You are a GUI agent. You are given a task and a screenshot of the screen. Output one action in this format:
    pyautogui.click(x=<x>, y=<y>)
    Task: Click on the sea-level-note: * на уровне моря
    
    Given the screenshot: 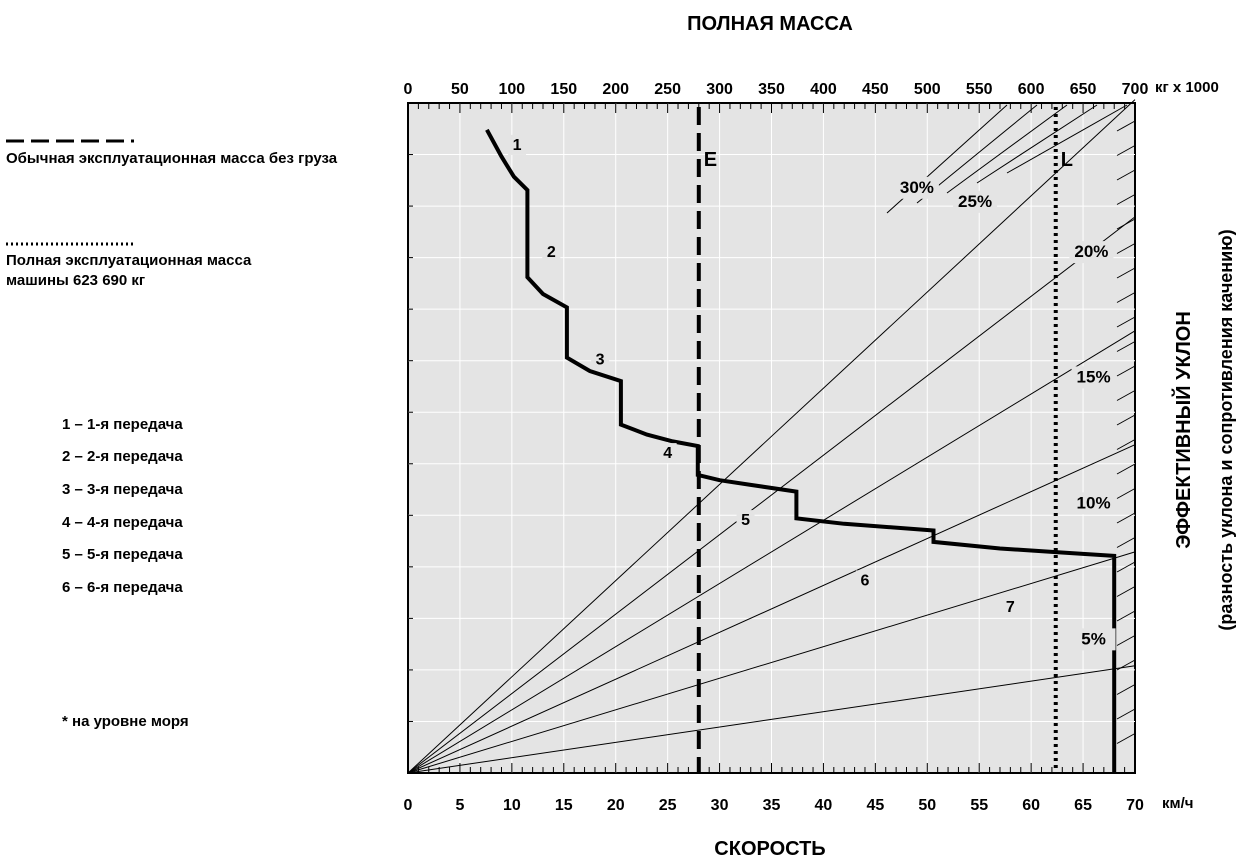 What is the action you would take?
    pyautogui.click(x=125, y=721)
    